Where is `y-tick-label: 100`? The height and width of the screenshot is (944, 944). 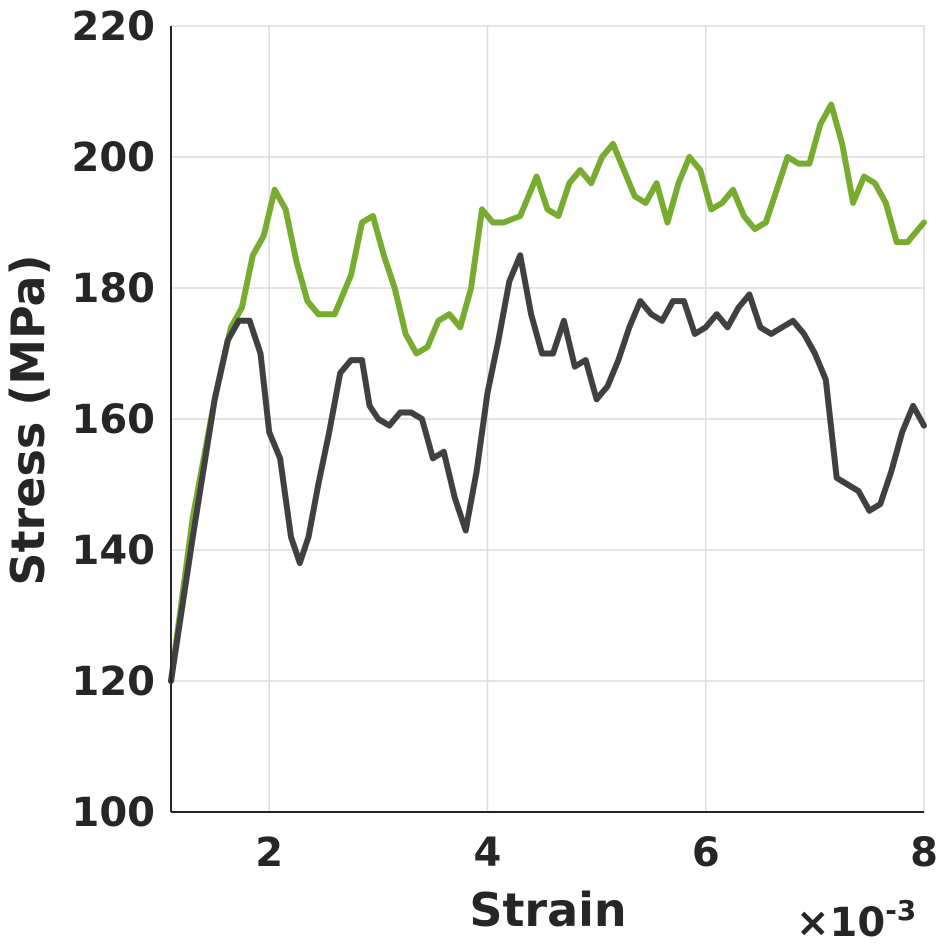
y-tick-label: 100 is located at coordinates (114, 813).